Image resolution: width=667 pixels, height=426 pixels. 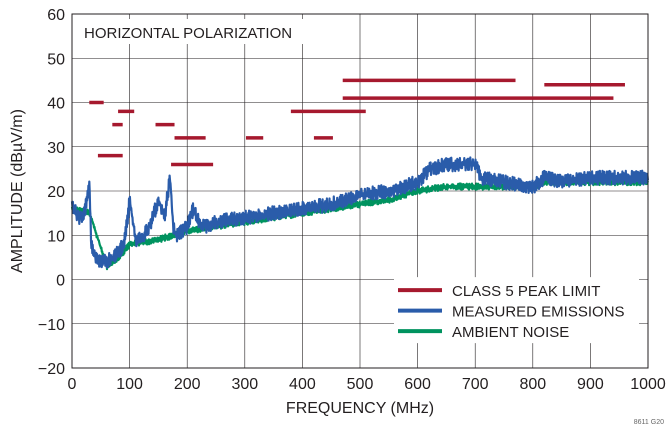 What do you see at coordinates (188, 33) in the screenshot?
I see `chart-title: HORIZONTAL POLARIZATION` at bounding box center [188, 33].